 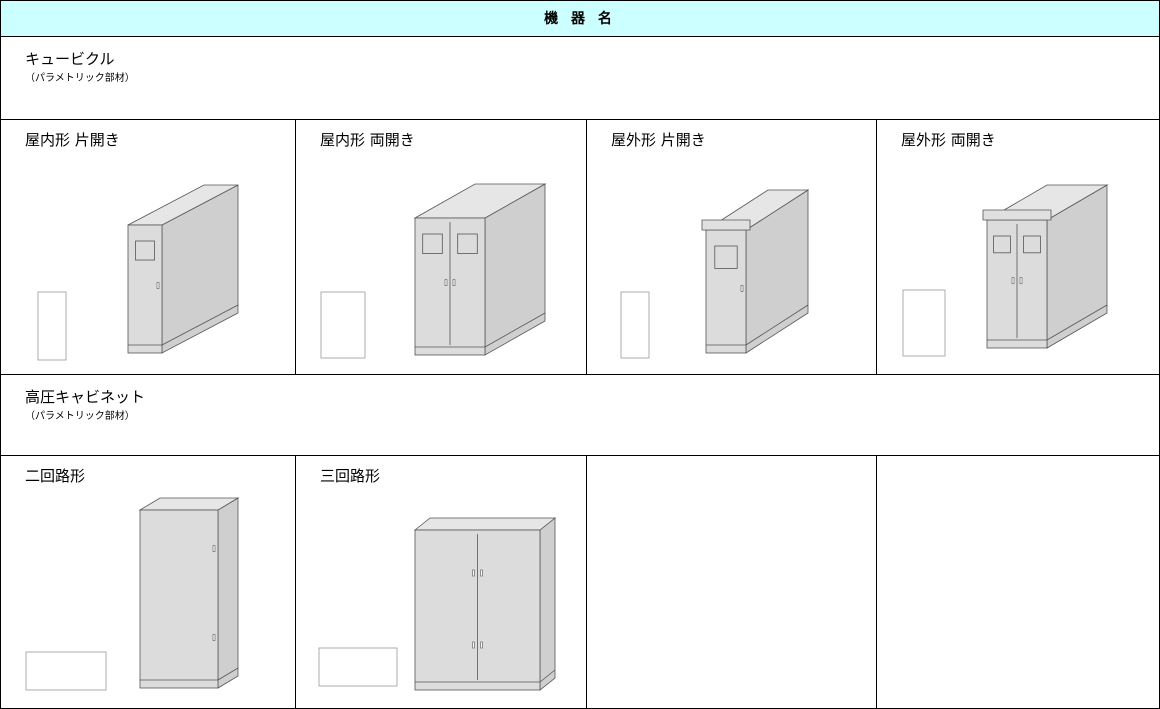 I want to click on item-cell: 屋外形 片開き, so click(x=732, y=247).